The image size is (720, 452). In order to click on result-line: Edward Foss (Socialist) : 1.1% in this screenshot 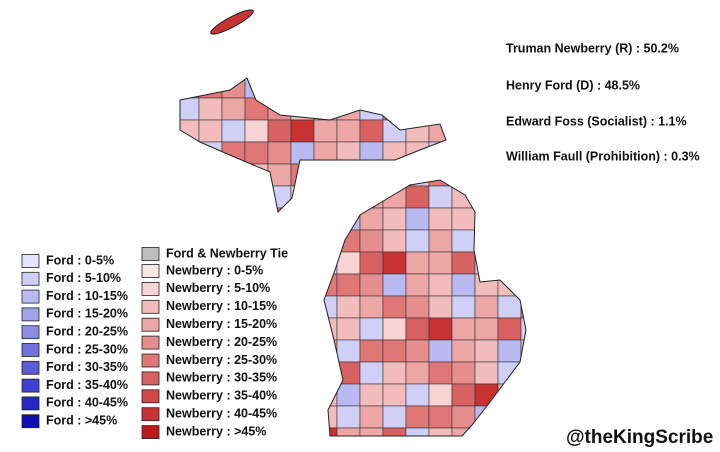, I will do `click(596, 121)`.